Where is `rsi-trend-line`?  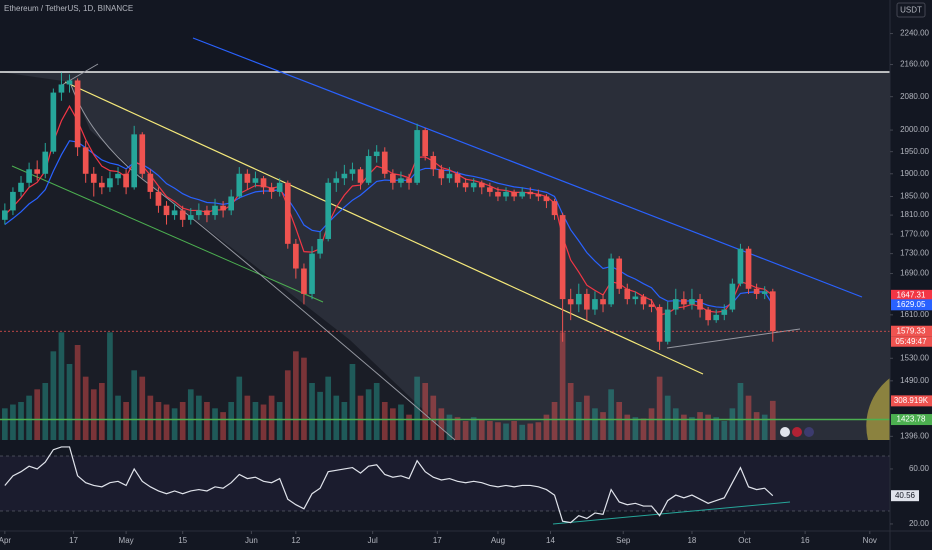
rsi-trend-line is located at coordinates (671, 513).